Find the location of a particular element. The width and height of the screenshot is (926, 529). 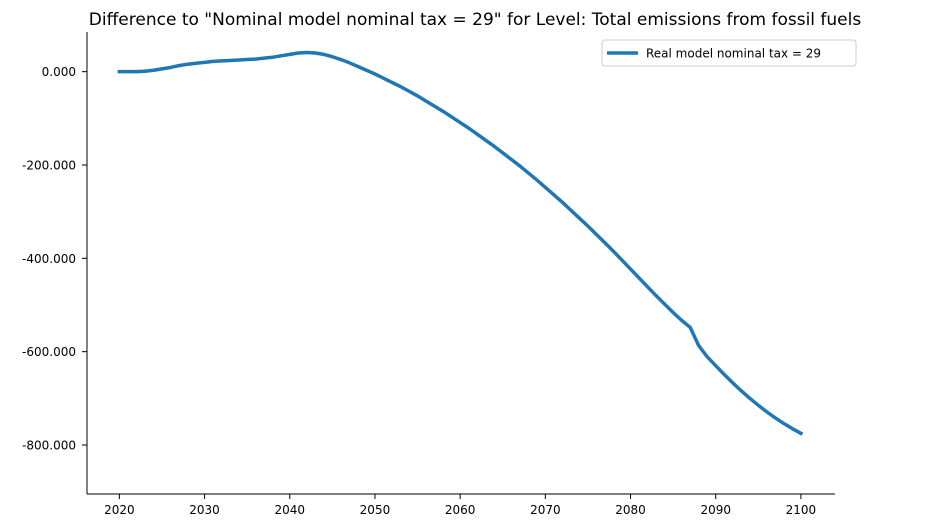

x-tick-label: 2080 is located at coordinates (630, 510).